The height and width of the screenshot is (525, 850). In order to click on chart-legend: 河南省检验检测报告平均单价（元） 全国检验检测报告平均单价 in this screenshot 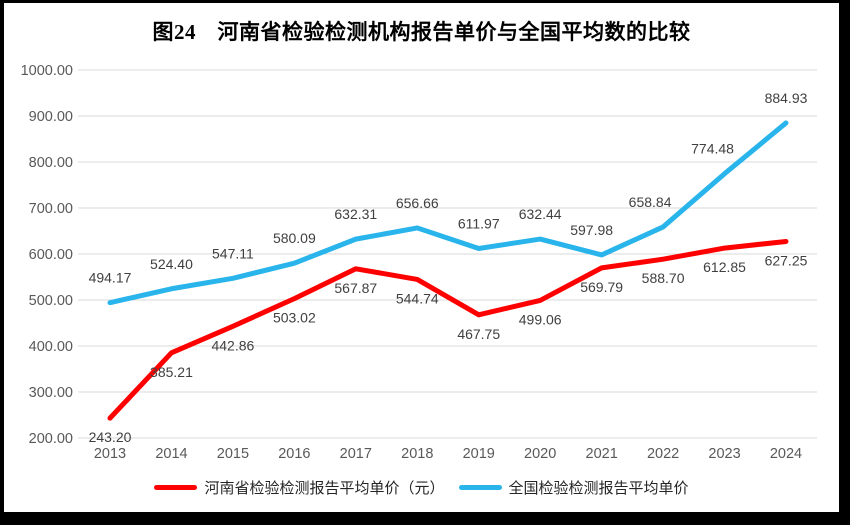, I will do `click(421, 487)`.